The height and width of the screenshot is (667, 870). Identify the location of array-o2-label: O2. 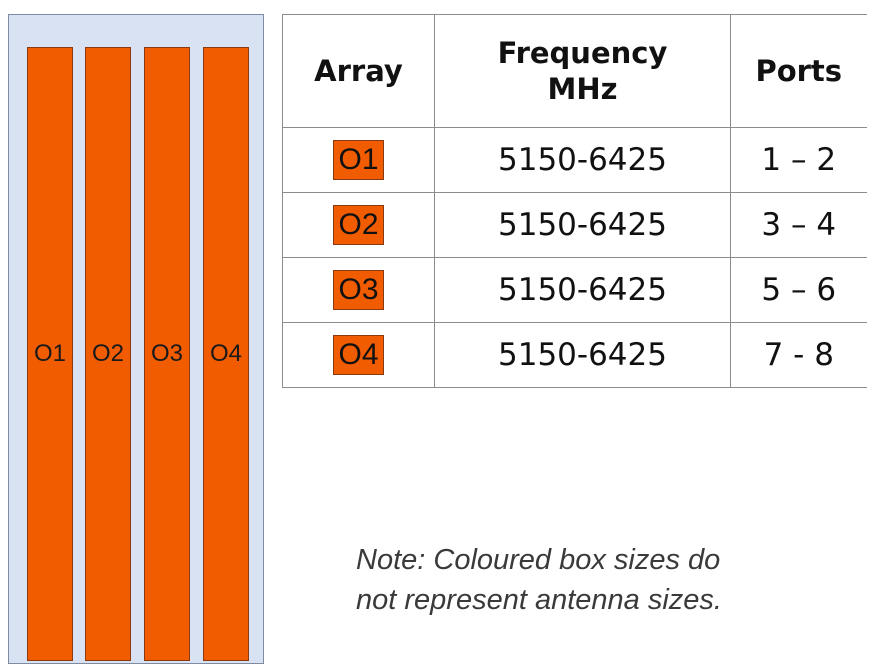
(108, 353).